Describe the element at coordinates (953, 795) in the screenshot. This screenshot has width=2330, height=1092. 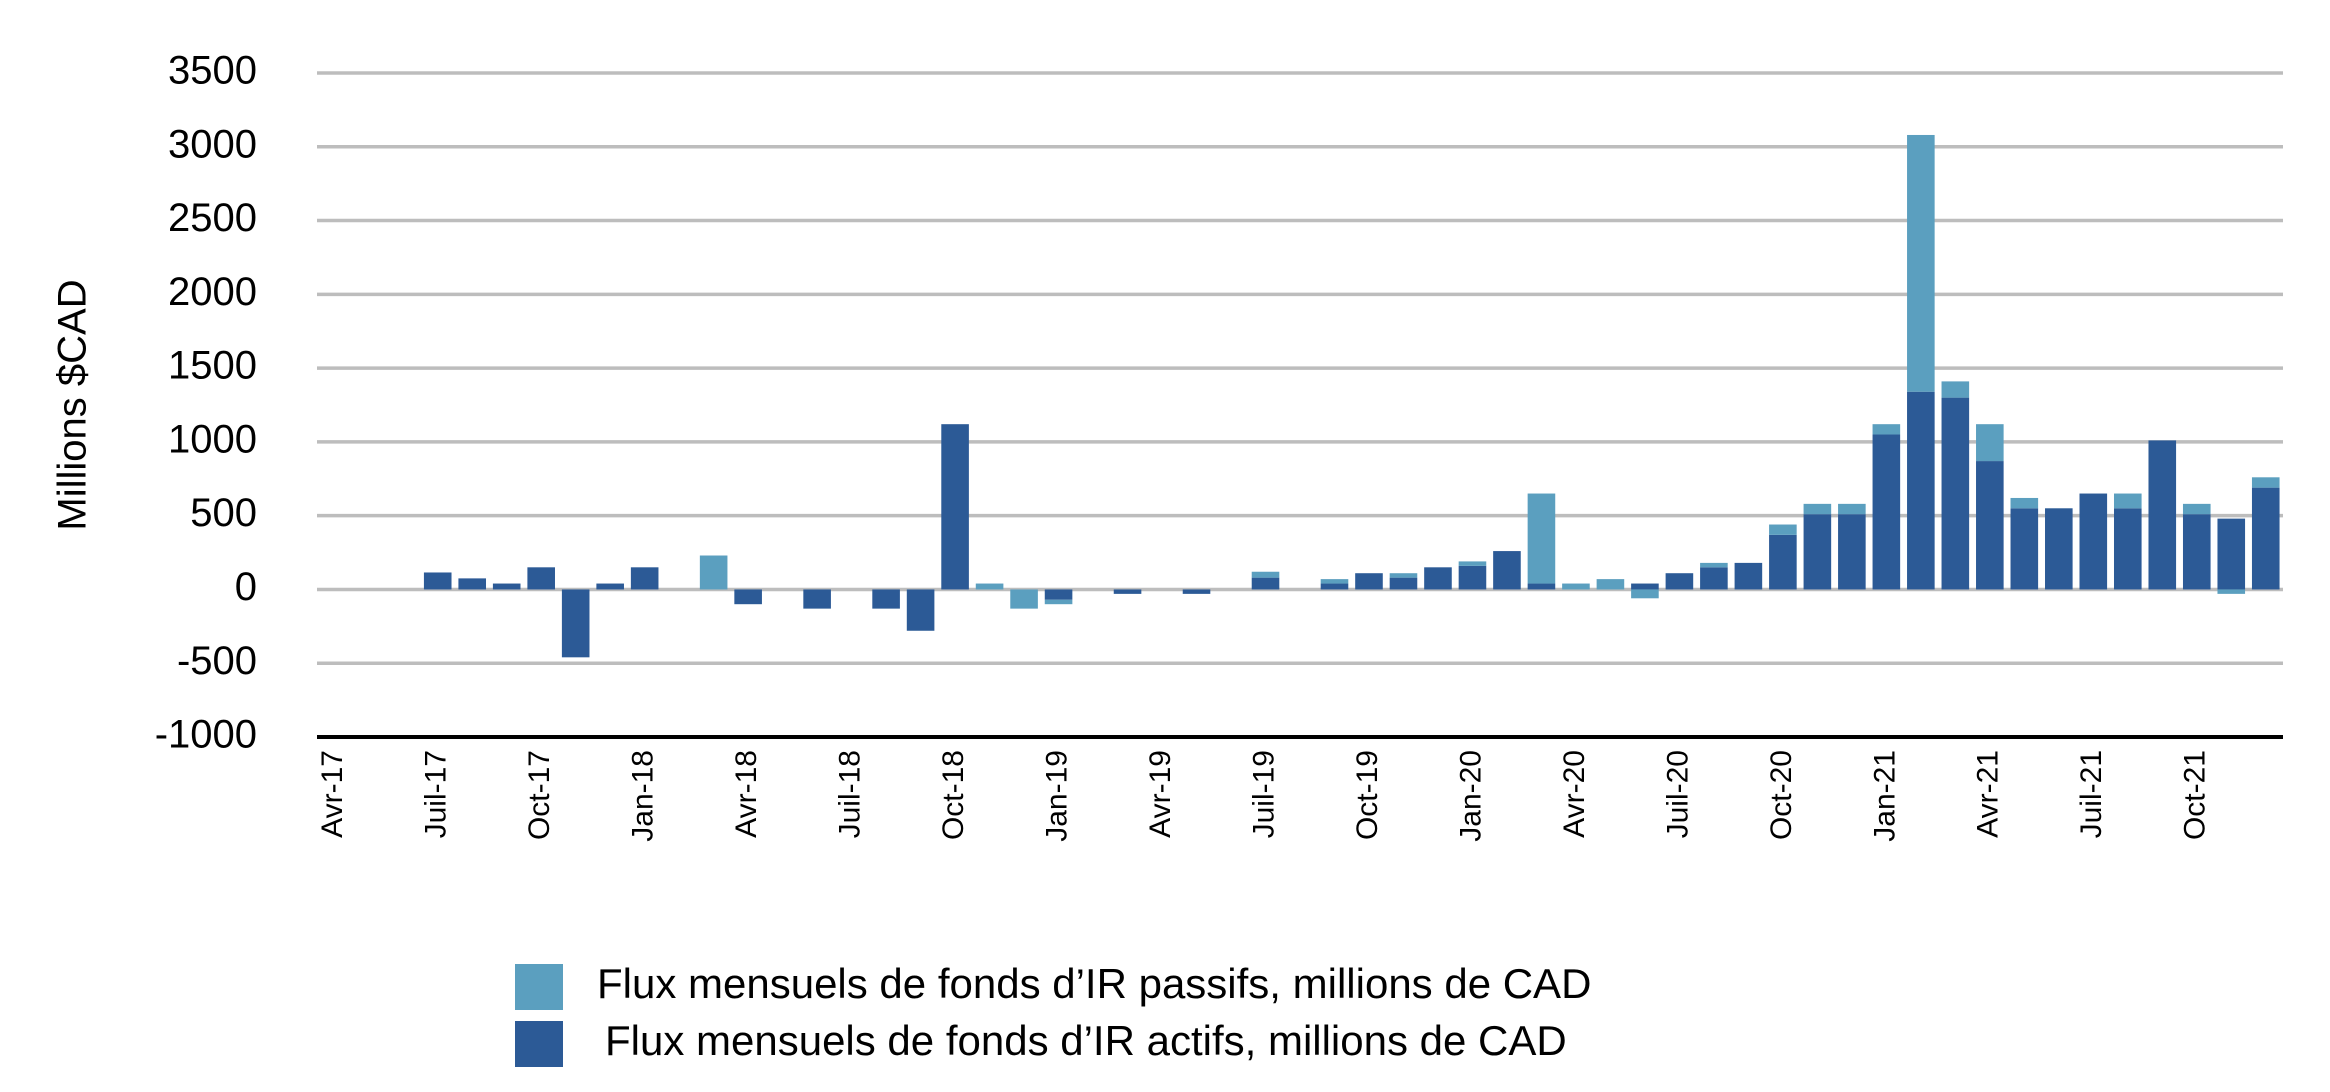
I see `x-tick-label: Oct-18` at that location.